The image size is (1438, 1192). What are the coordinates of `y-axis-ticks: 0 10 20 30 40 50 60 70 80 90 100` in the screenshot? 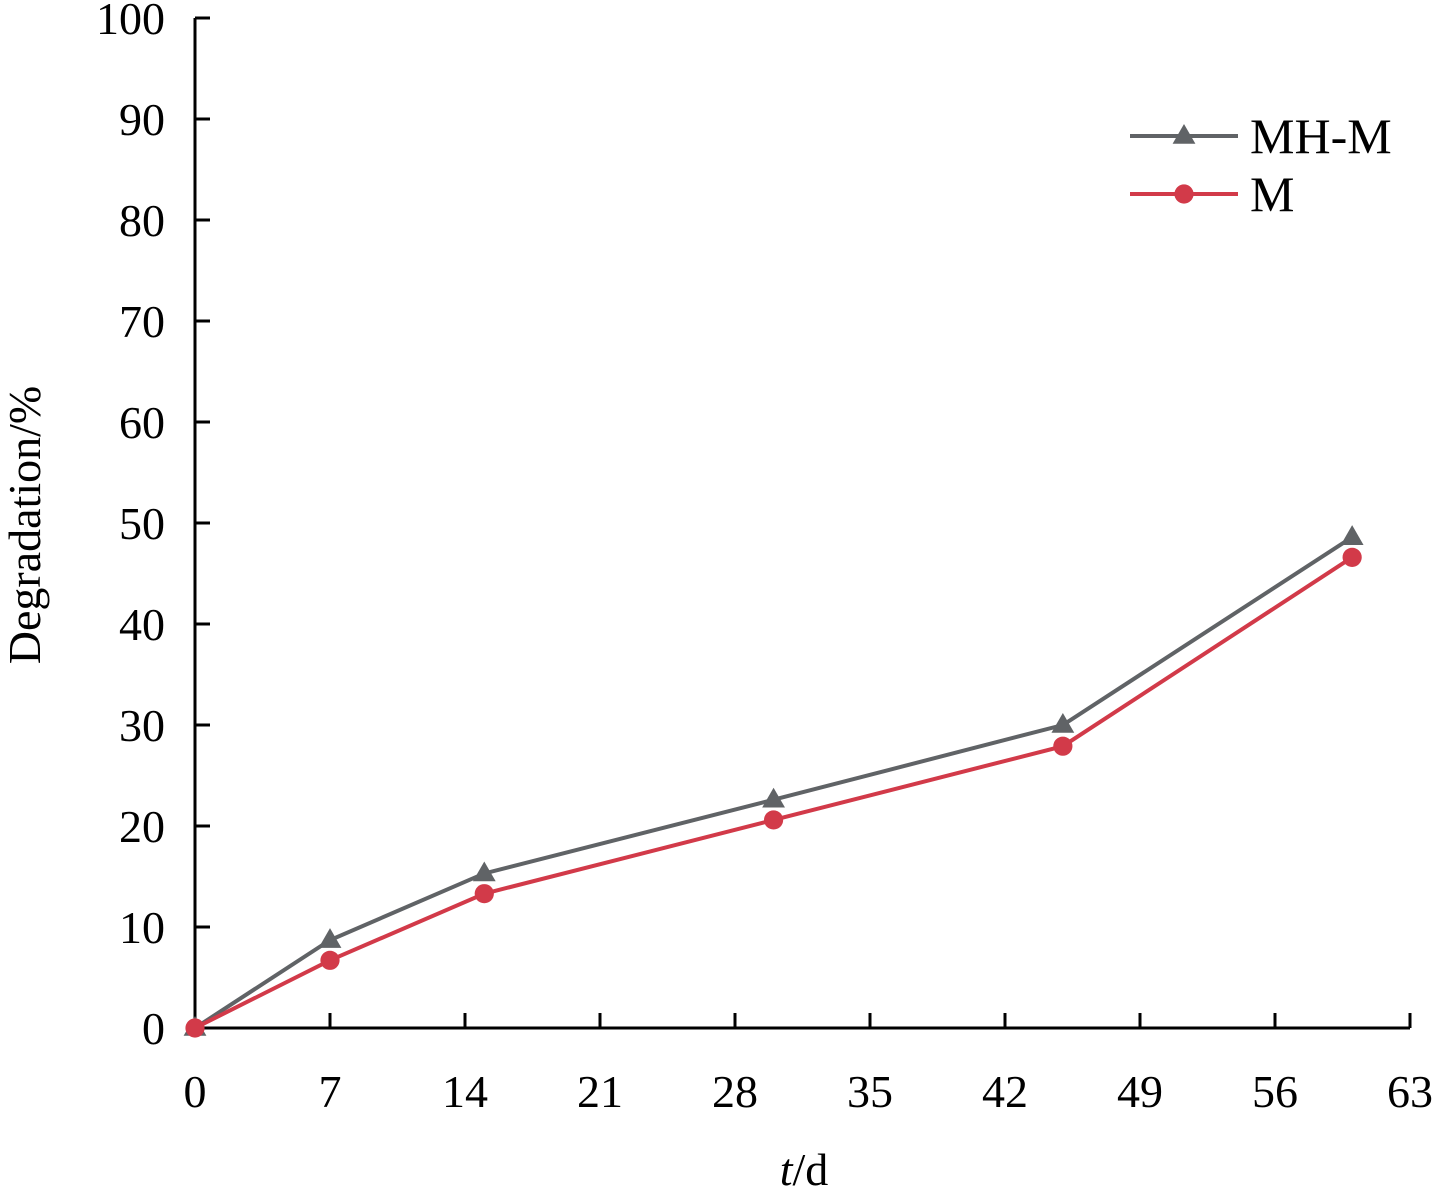 It's located at (153, 527).